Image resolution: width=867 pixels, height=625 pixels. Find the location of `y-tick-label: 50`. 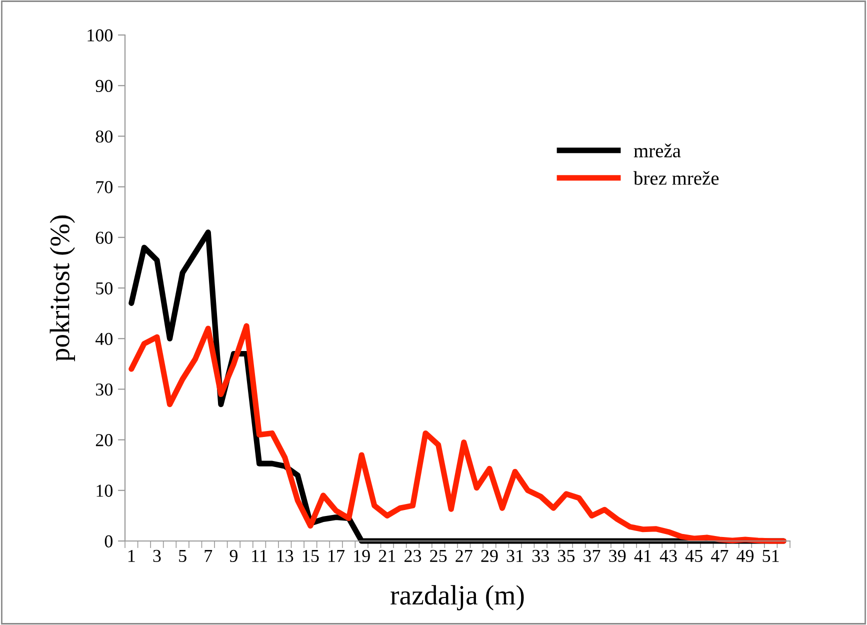

y-tick-label: 50 is located at coordinates (104, 288).